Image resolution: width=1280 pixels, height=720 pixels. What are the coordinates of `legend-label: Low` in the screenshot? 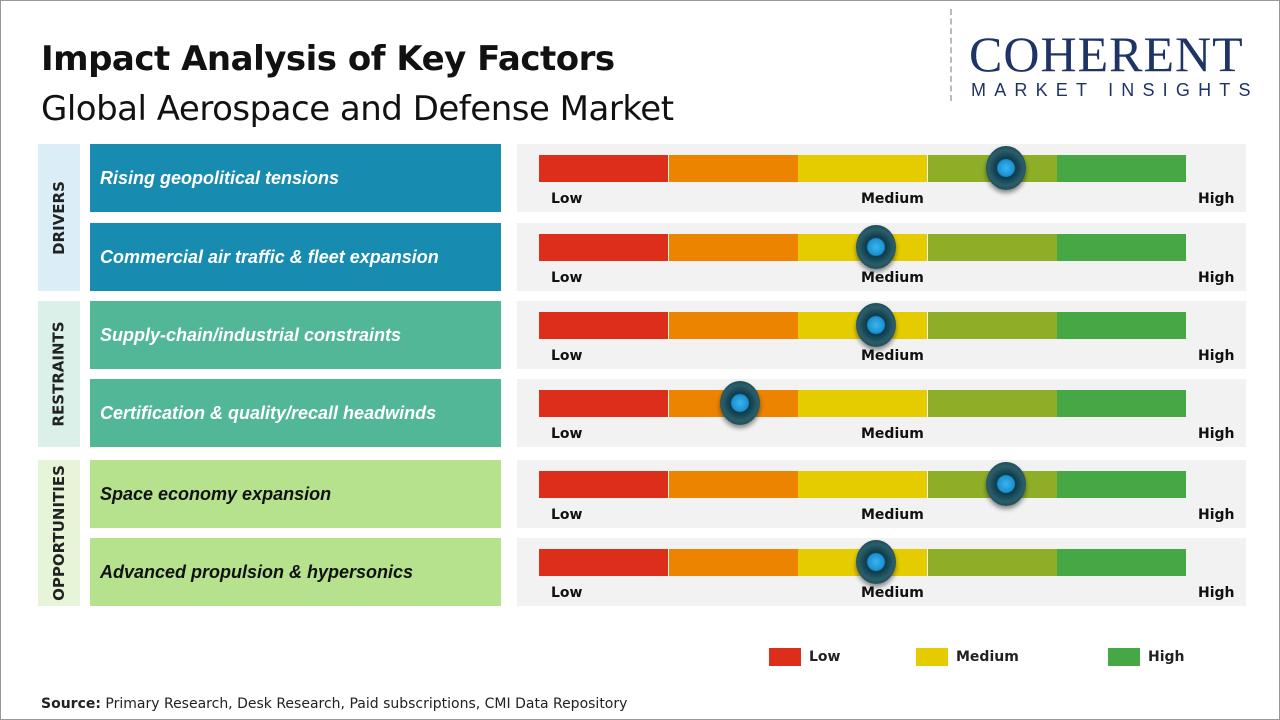 It's located at (825, 657).